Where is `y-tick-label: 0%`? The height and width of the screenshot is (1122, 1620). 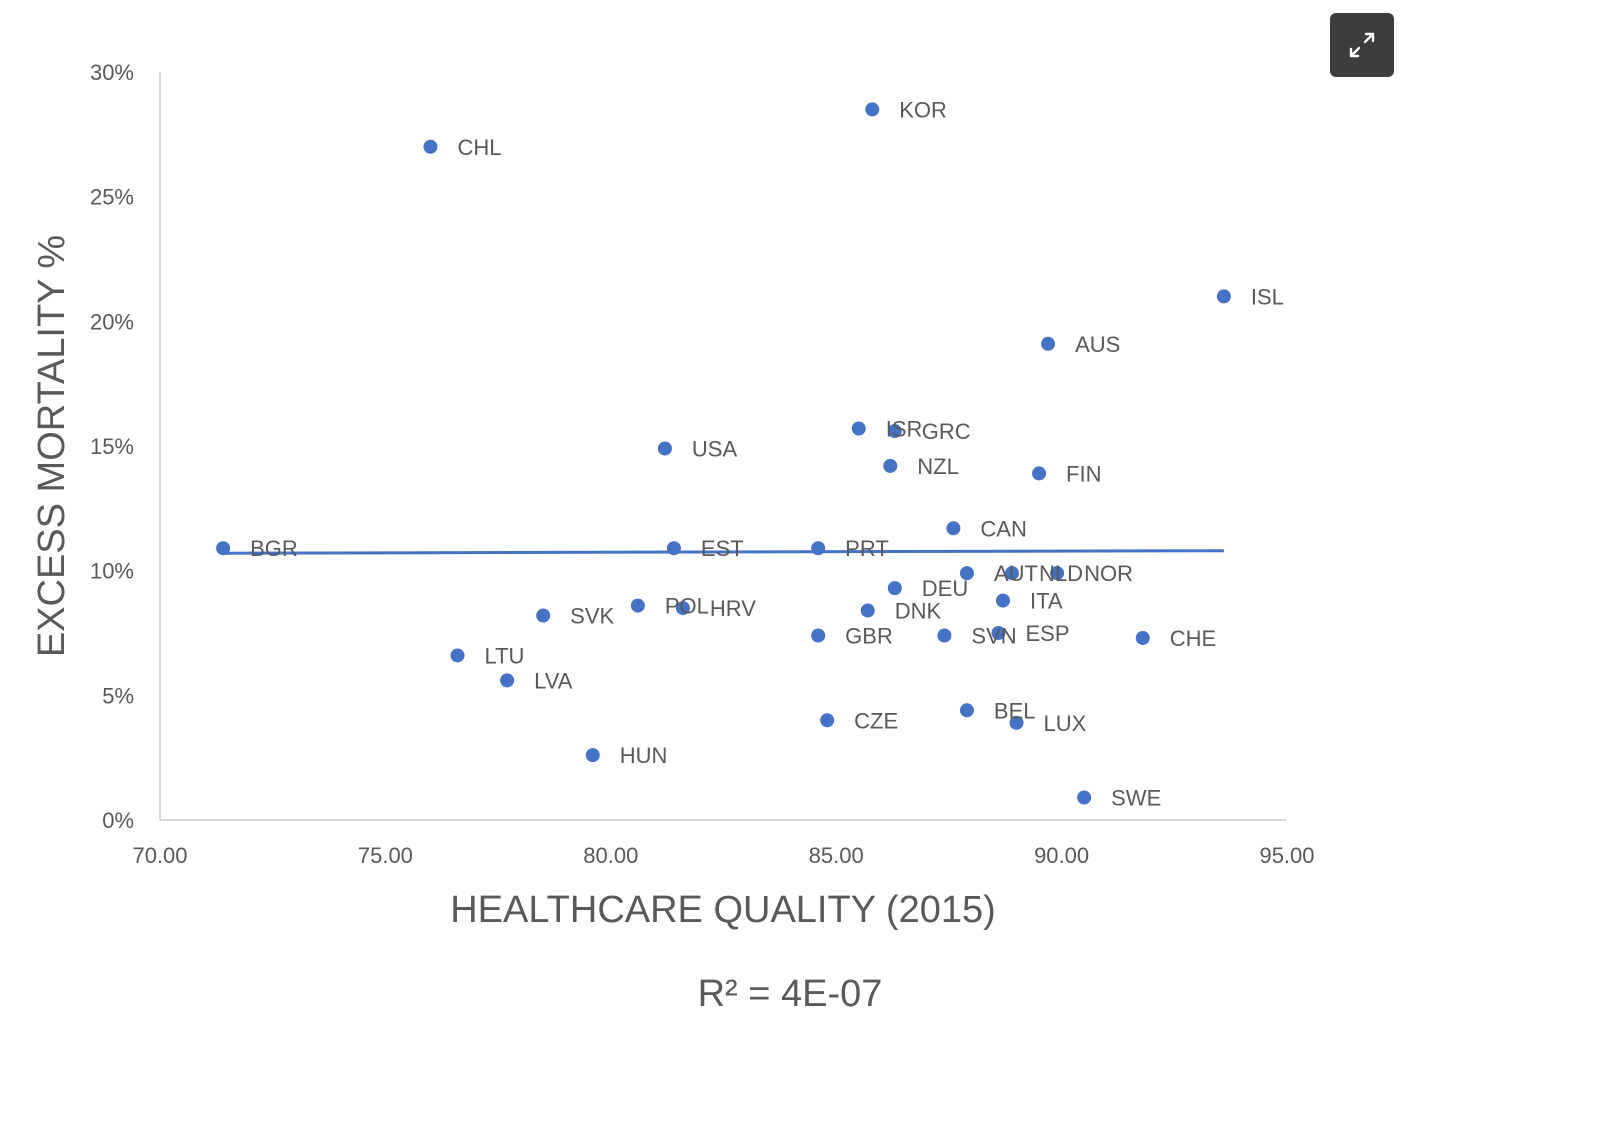
y-tick-label: 0% is located at coordinates (118, 820).